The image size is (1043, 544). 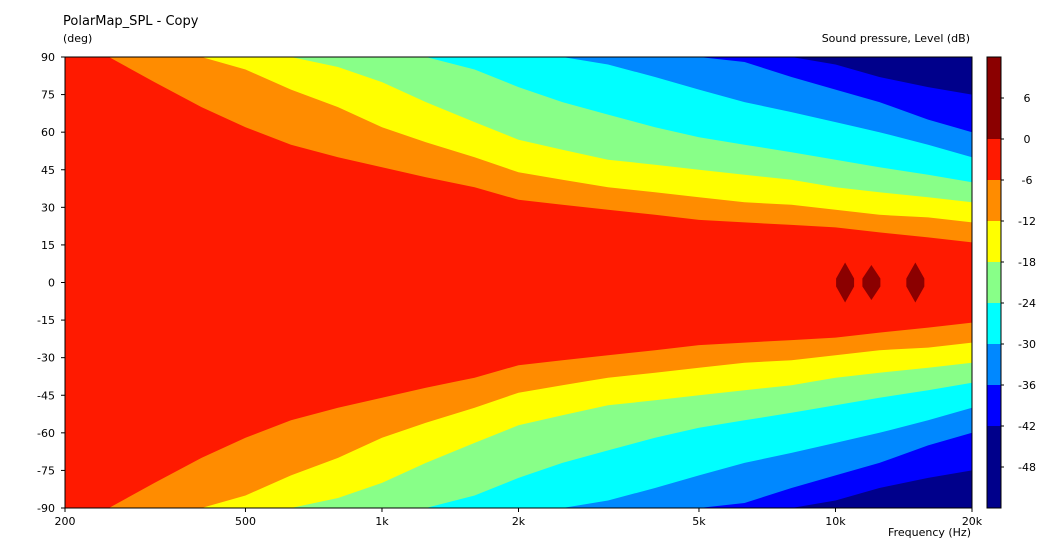 I want to click on y-tick-label: 45, so click(x=48, y=170).